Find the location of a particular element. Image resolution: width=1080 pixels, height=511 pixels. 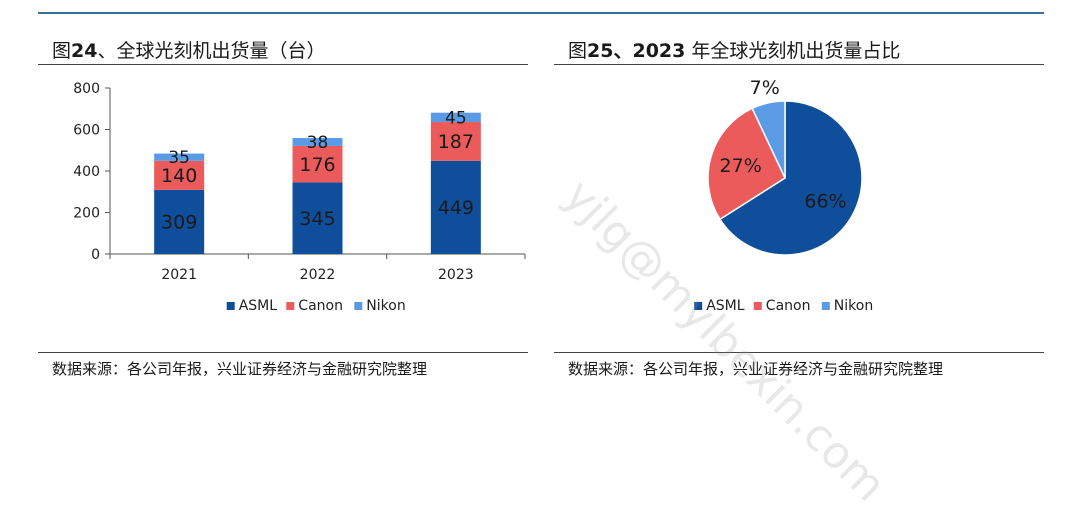

pie-label-canon: 27% is located at coordinates (741, 166).